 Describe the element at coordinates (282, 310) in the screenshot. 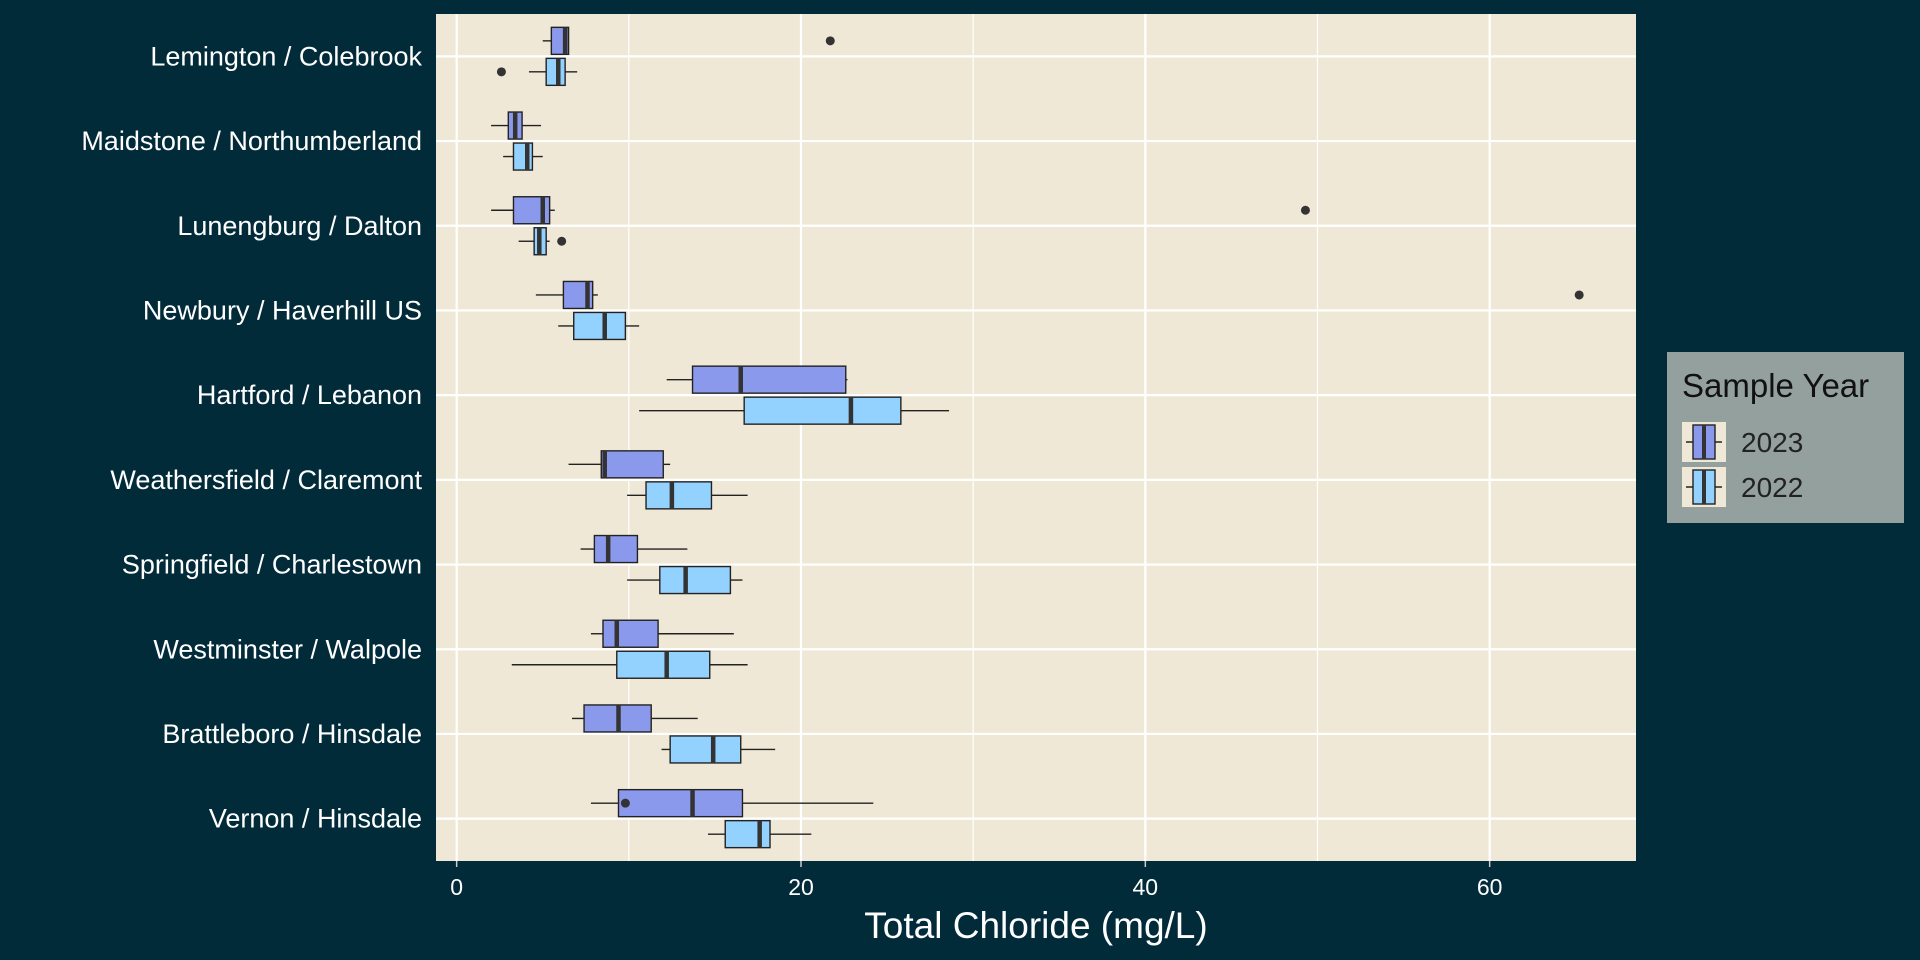

I see `y-tick-label: Newbury / Haverhill US` at that location.